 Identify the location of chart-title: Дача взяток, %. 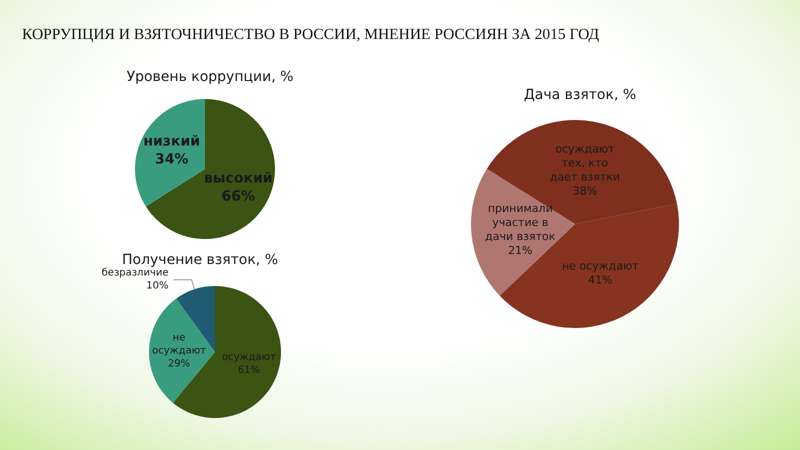
(580, 95).